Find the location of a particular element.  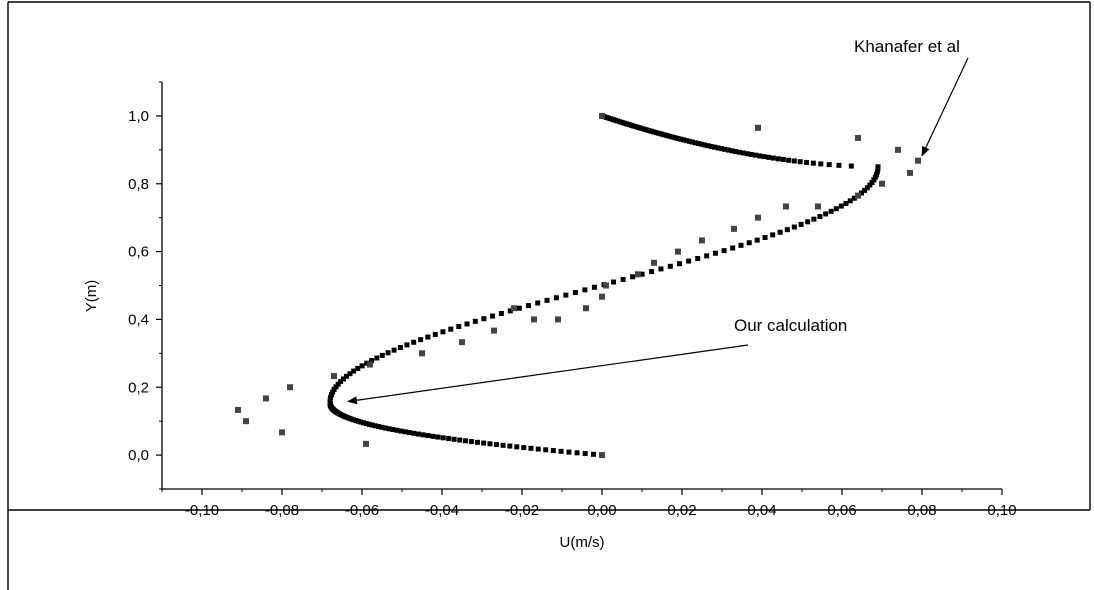

x-tick-label: 0,02 is located at coordinates (681, 510).